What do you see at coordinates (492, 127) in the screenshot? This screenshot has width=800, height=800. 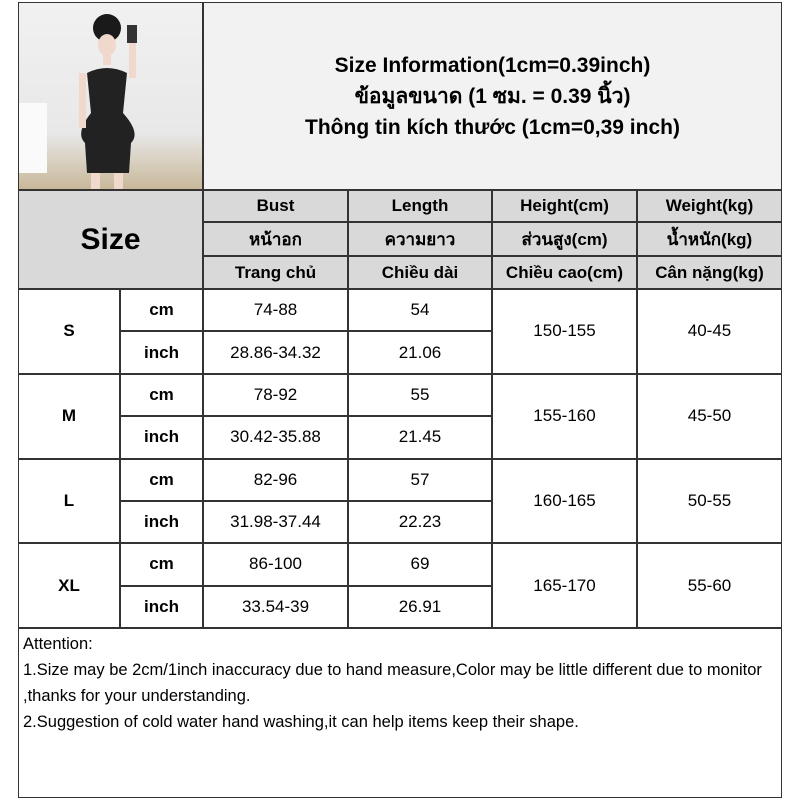 I see `title-vietnamese: Thông tin kích thước (1cm=0,39 inch)` at bounding box center [492, 127].